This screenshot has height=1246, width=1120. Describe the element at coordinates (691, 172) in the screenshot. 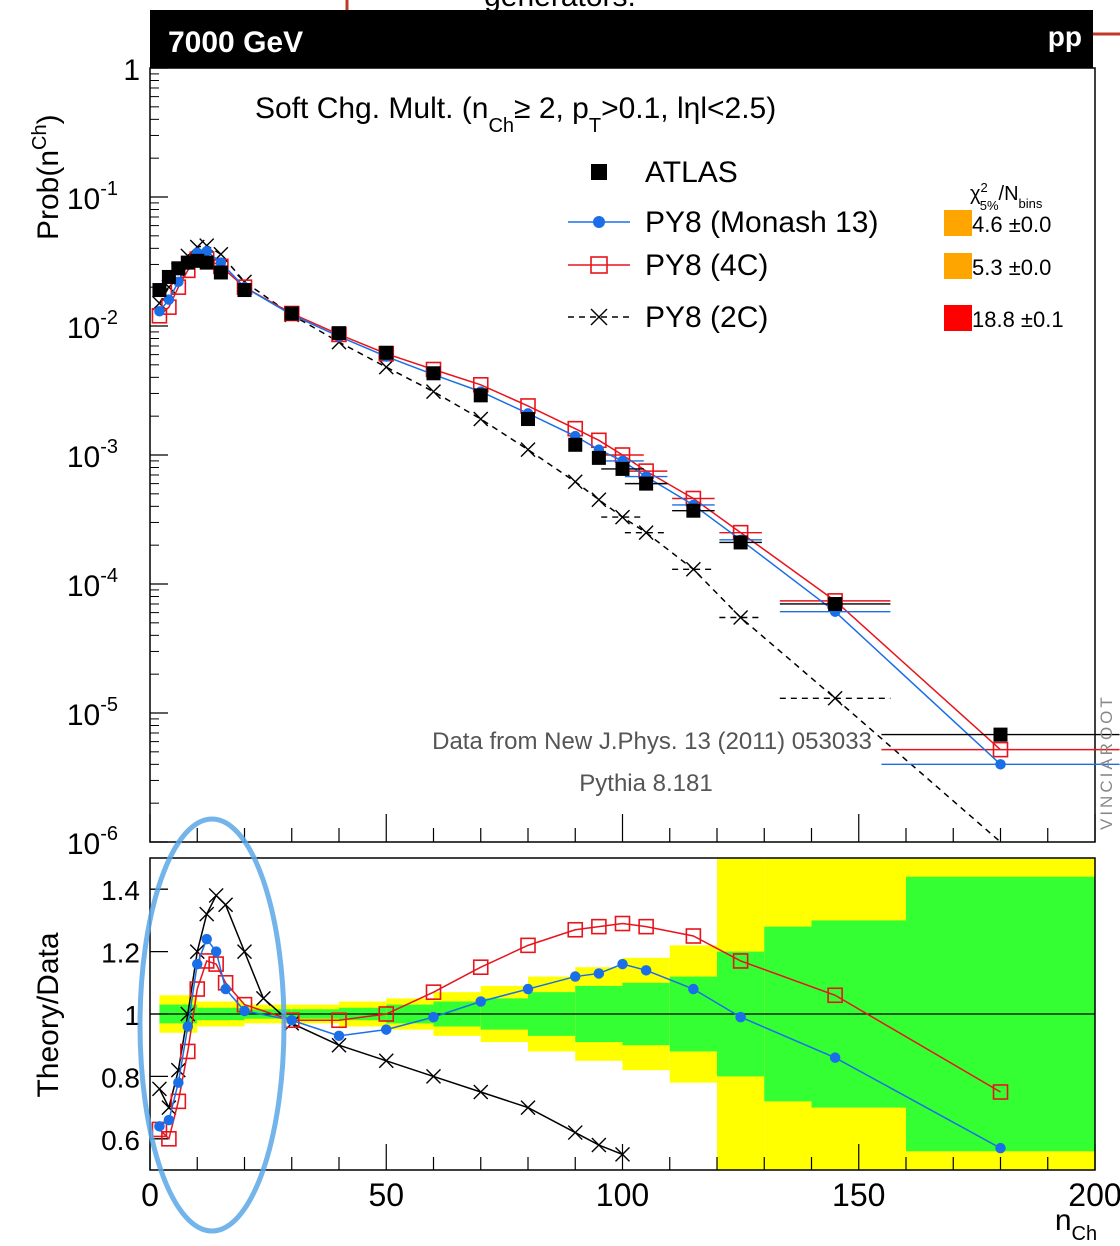

I see `legend-label: ATLAS` at that location.